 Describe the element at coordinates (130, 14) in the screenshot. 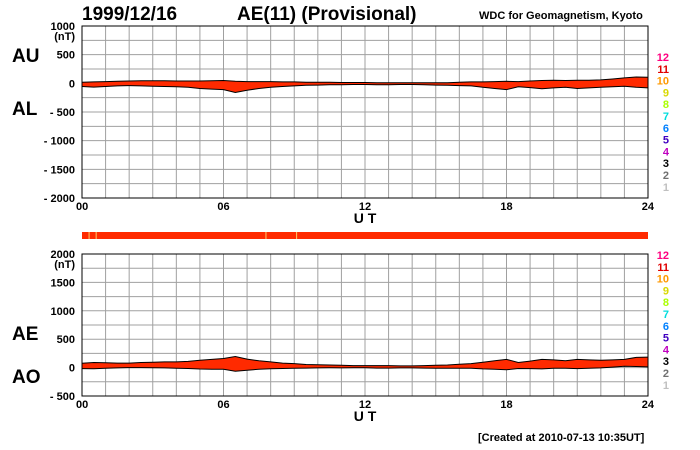

I see `date-title: 1999/12/16` at that location.